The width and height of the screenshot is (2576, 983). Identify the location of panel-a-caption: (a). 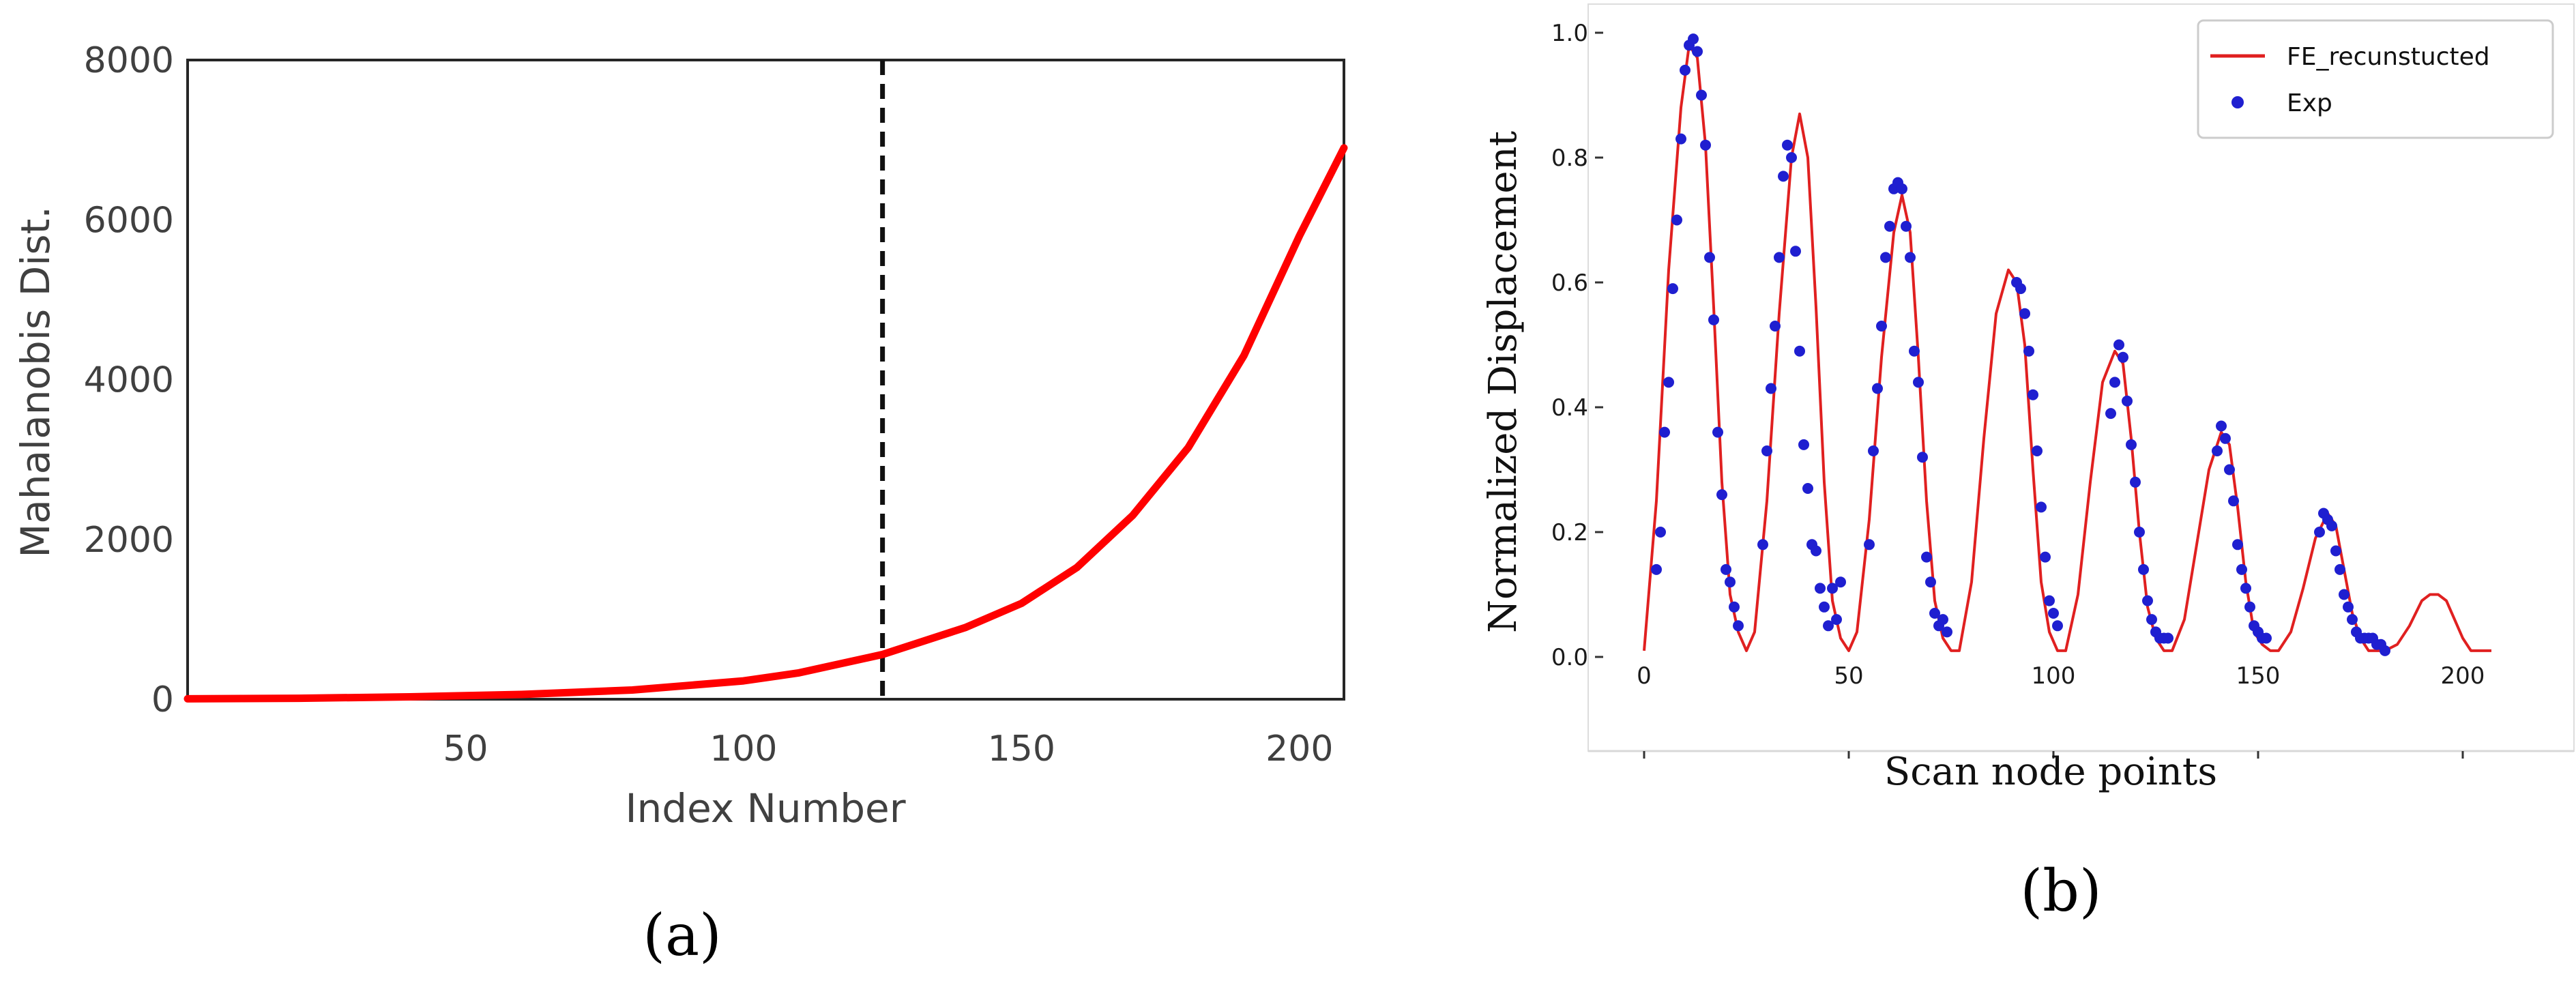
(682, 935).